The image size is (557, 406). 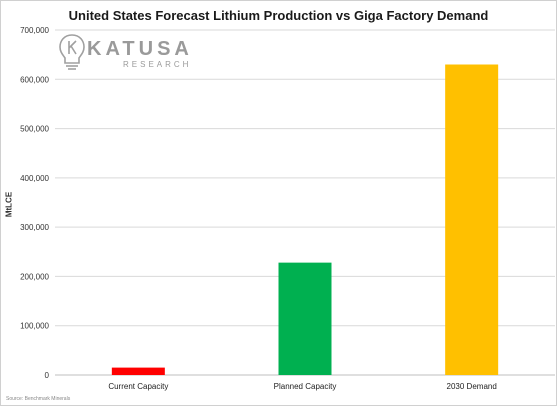 What do you see at coordinates (140, 49) in the screenshot?
I see `logo-wordmark: KATUSA` at bounding box center [140, 49].